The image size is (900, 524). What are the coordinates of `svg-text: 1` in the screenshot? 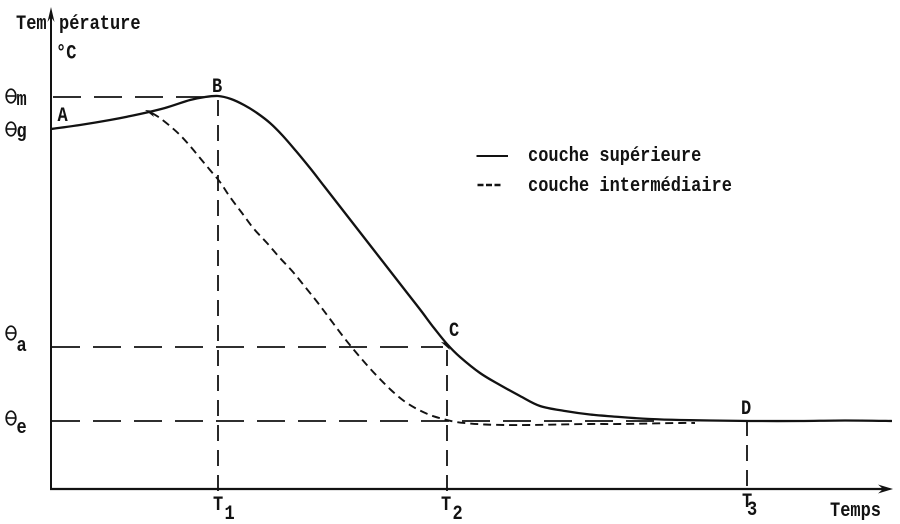 It's located at (230, 513).